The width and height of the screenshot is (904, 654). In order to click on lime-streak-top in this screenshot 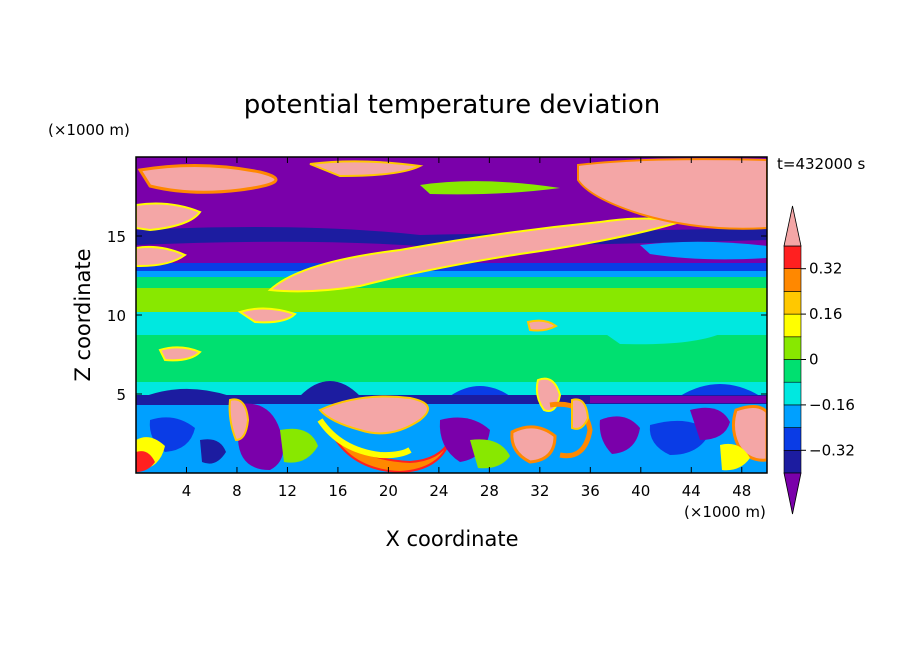, I will do `click(490, 188)`.